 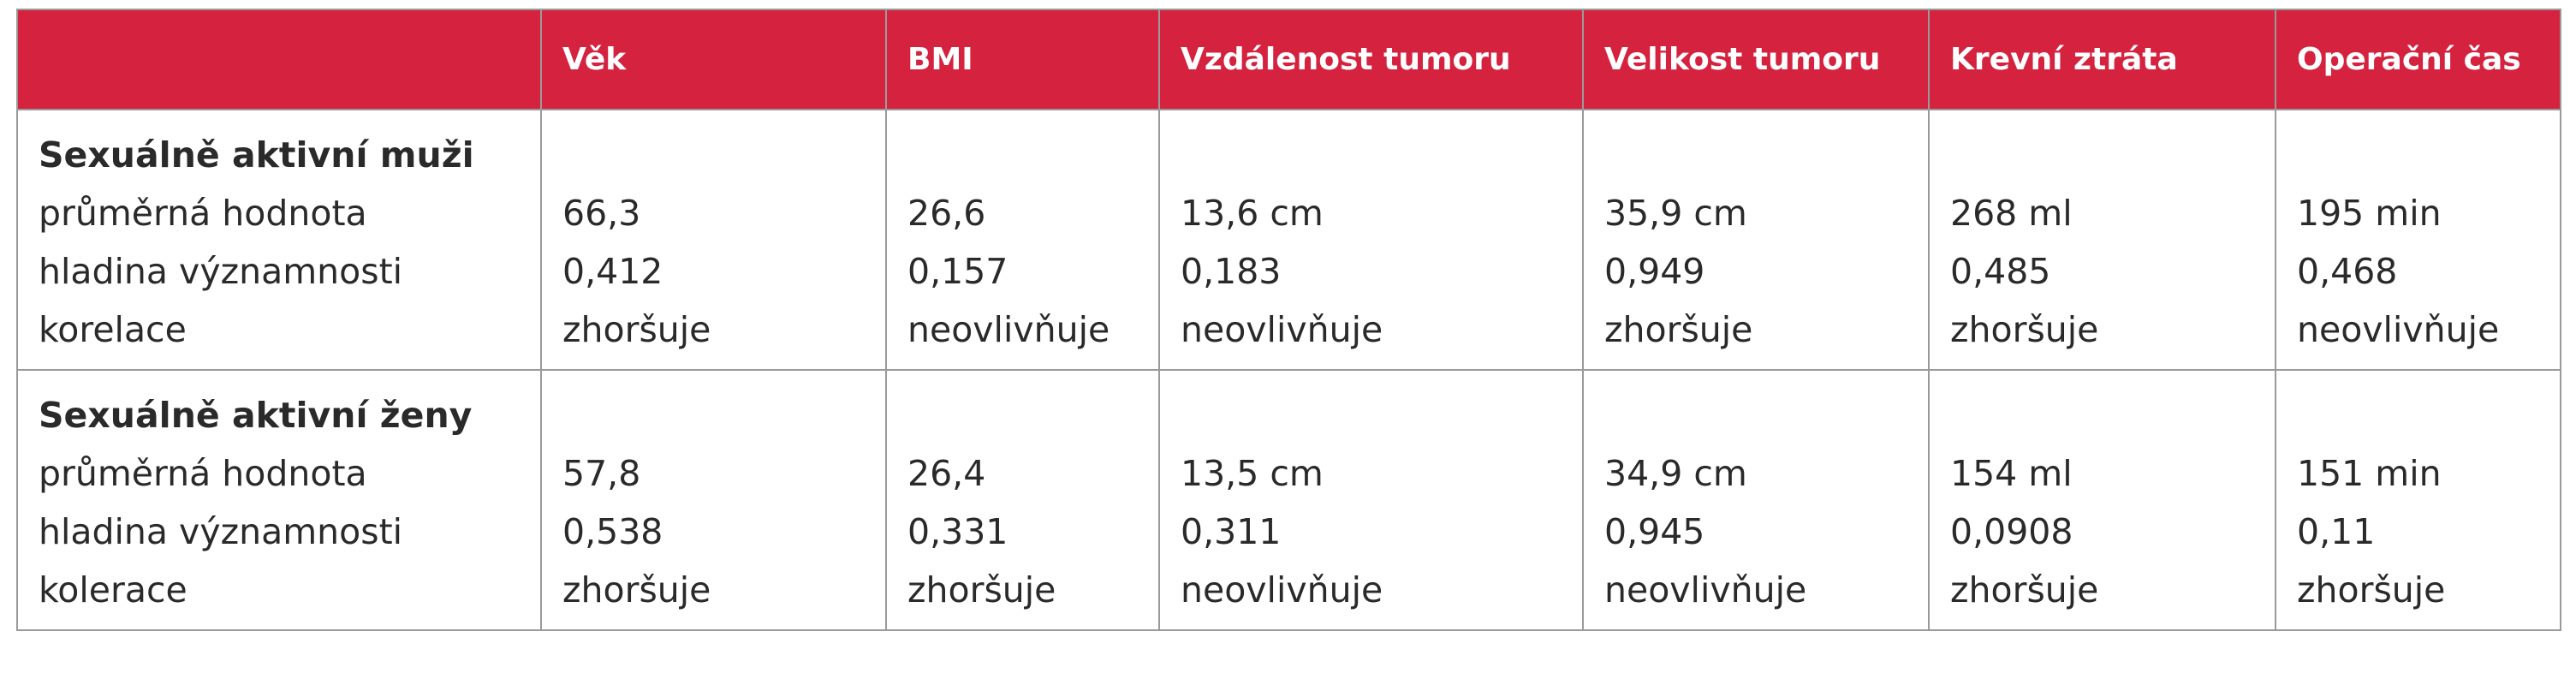 What do you see at coordinates (2102, 240) in the screenshot?
I see `value-cell: 268 ml 0,485 zhoršuje` at bounding box center [2102, 240].